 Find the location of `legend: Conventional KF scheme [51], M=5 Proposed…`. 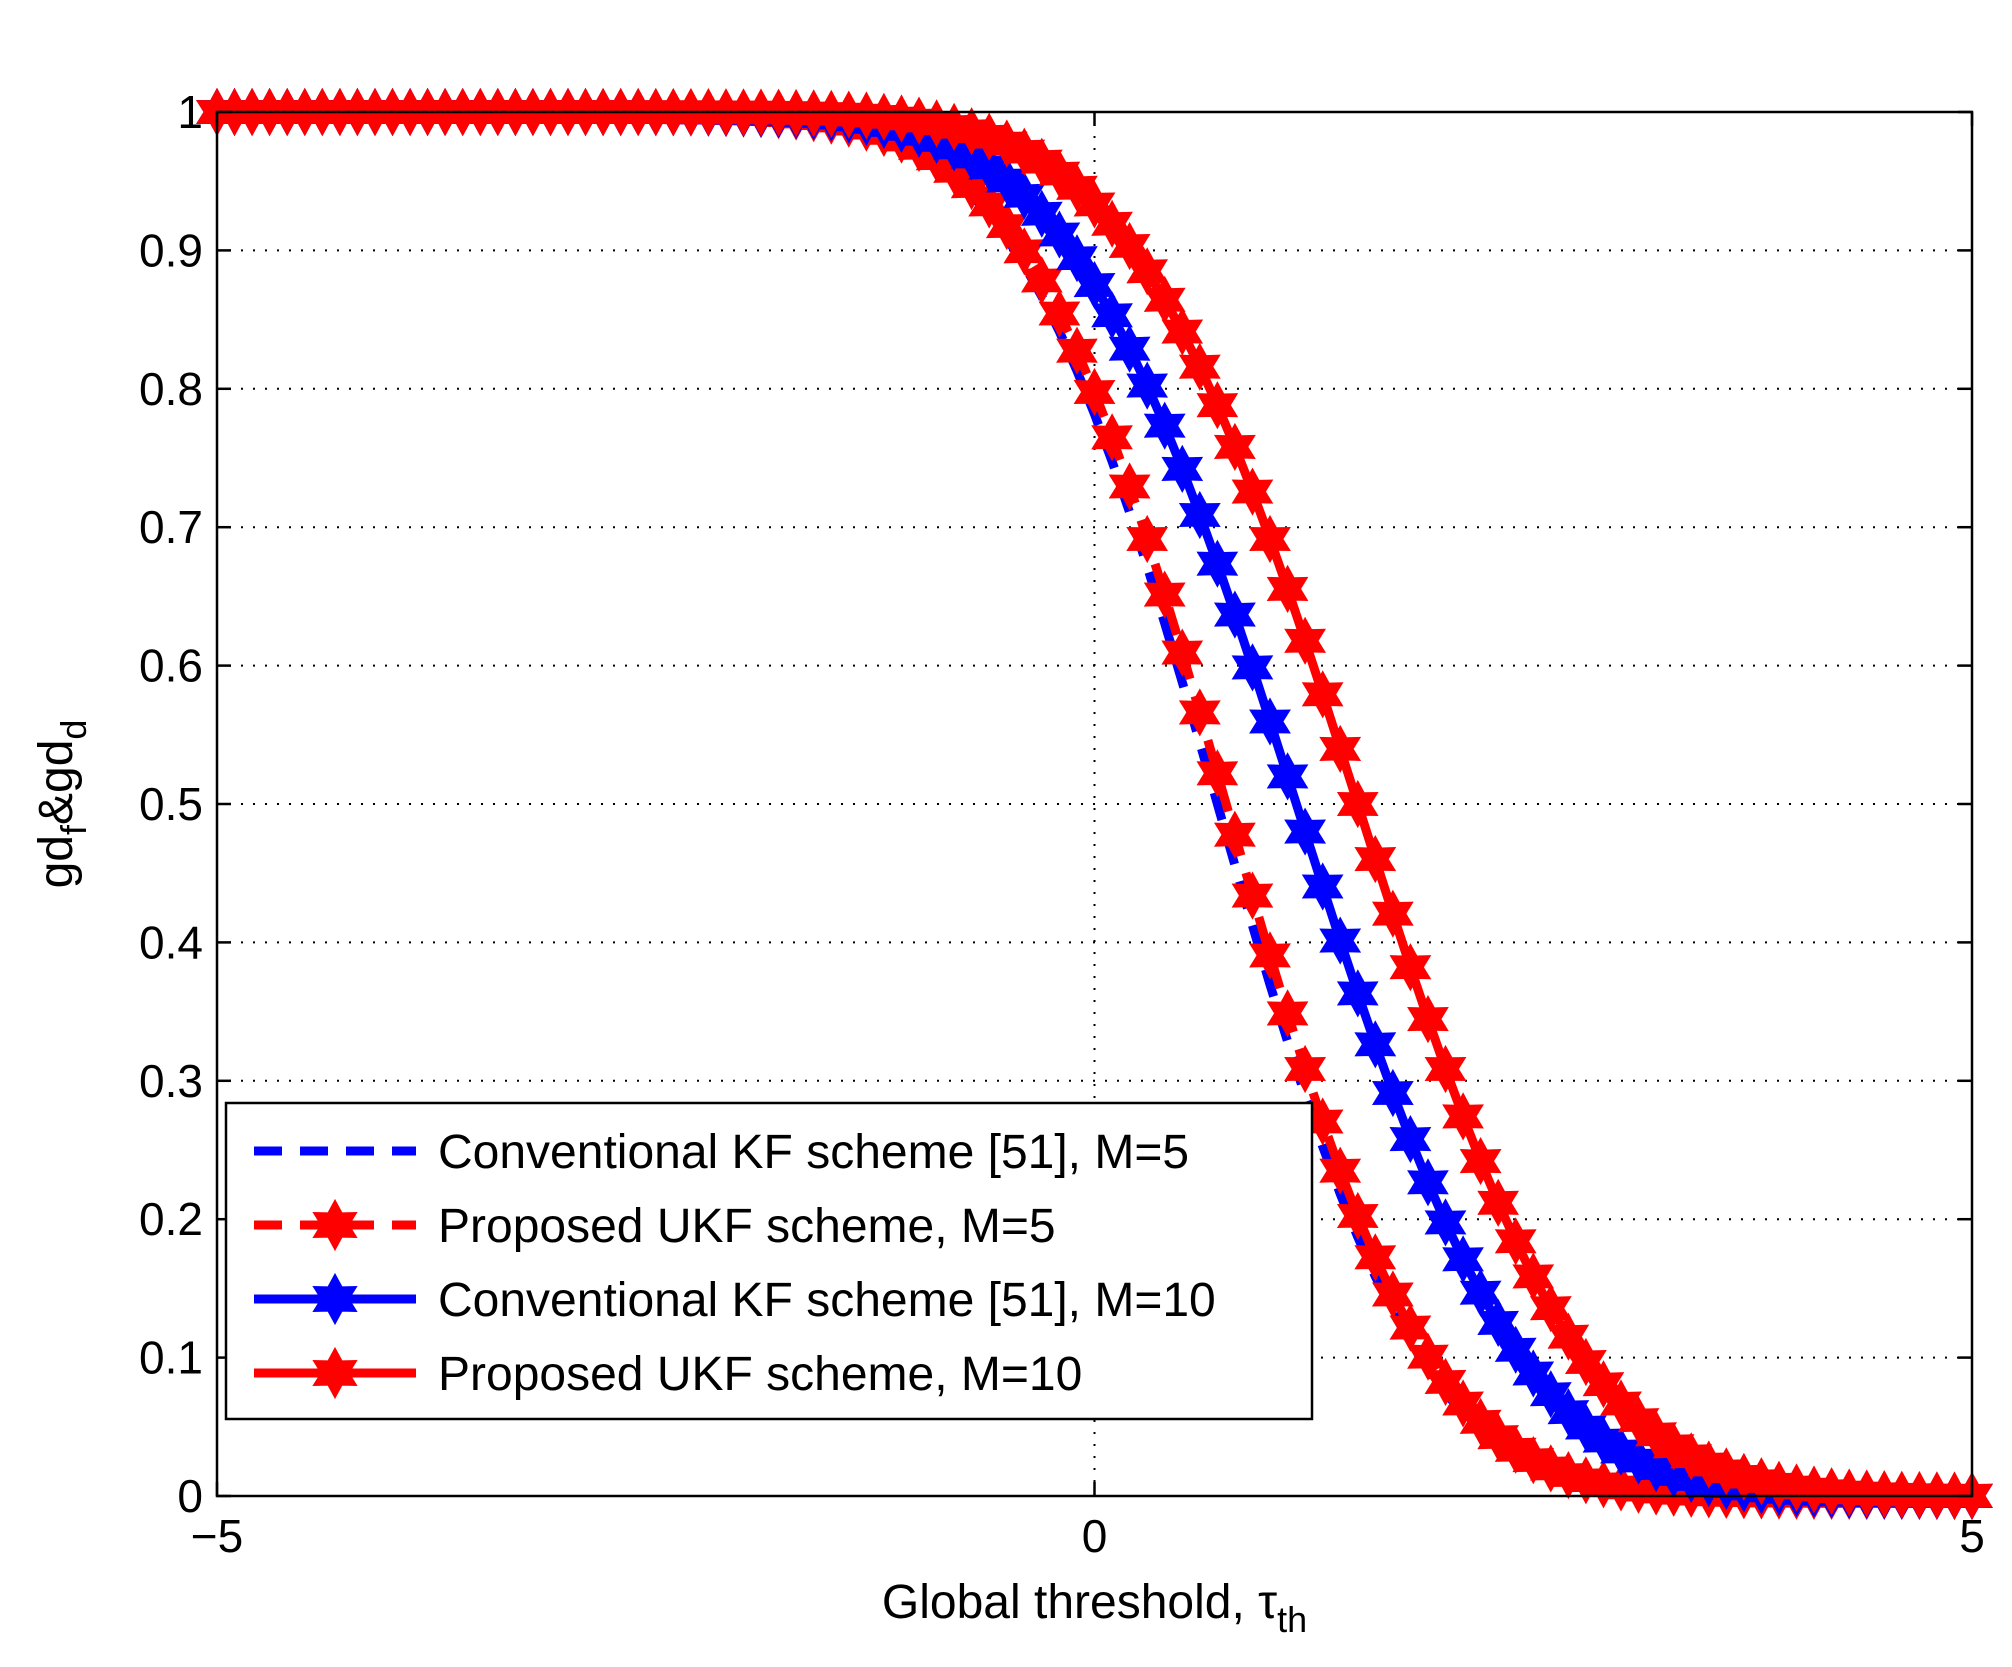

legend: Conventional KF scheme [51], M=5 Proposed… is located at coordinates (769, 1261).